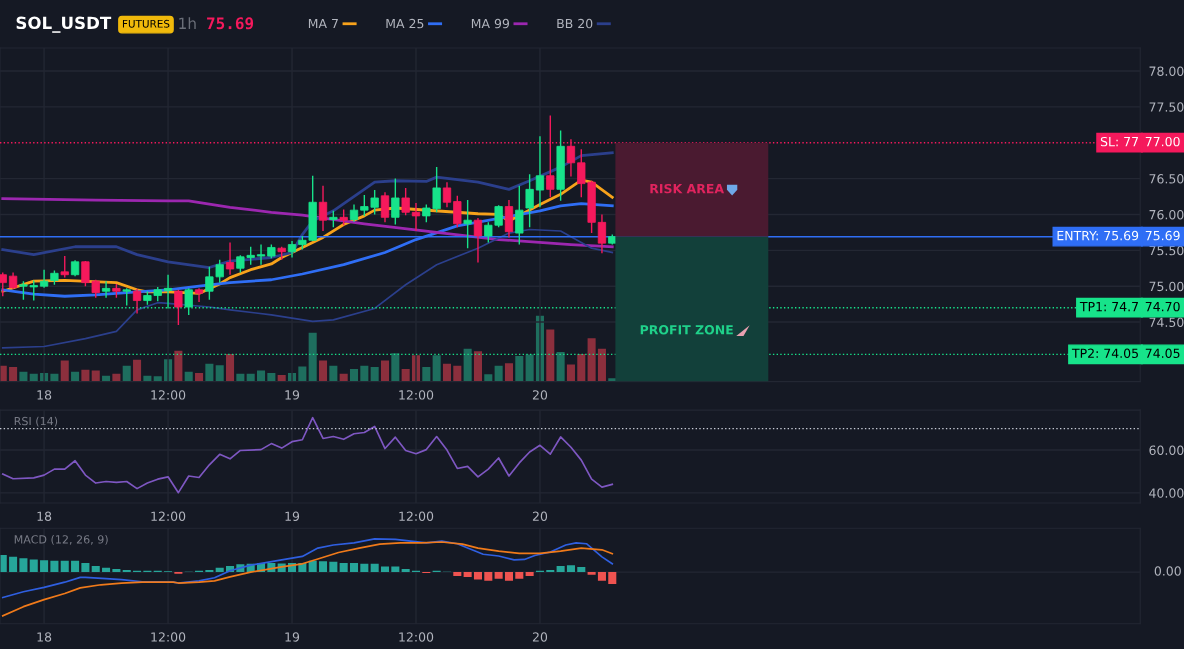  Describe the element at coordinates (146, 23) in the screenshot. I see `text: FUTURES` at that location.